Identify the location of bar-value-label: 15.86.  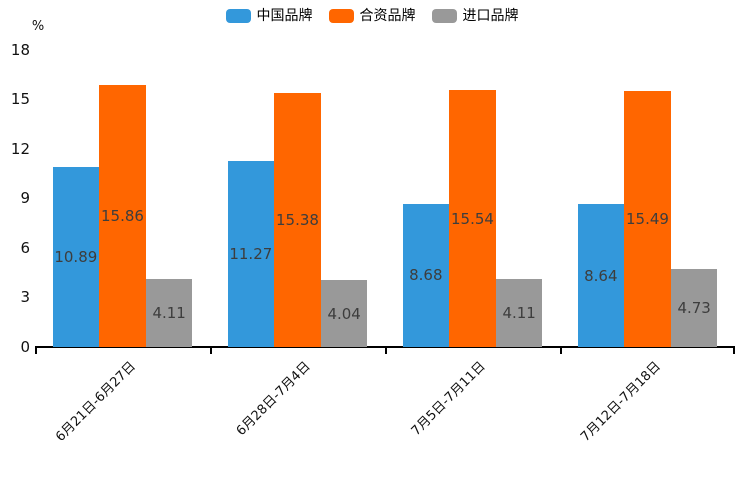
(122, 215).